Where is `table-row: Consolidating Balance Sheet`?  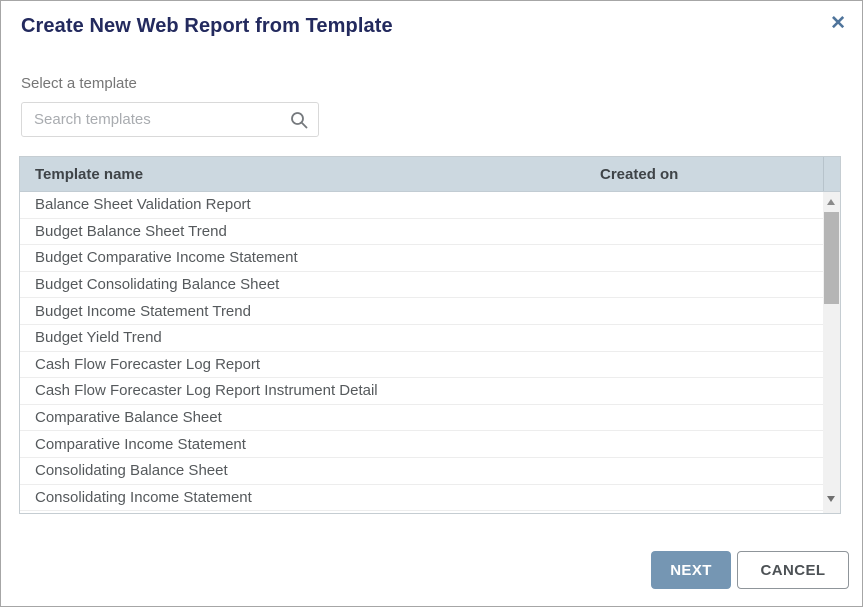 table-row: Consolidating Balance Sheet is located at coordinates (430, 471).